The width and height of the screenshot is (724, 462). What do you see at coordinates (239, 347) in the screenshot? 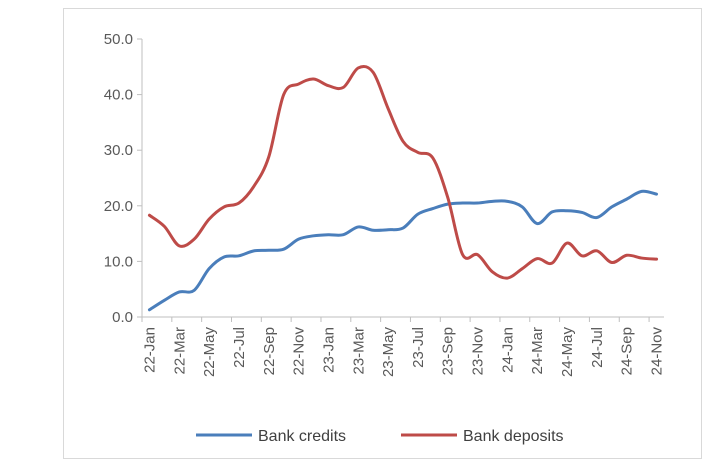
I see `x-tick-label: 22-Jul` at bounding box center [239, 347].